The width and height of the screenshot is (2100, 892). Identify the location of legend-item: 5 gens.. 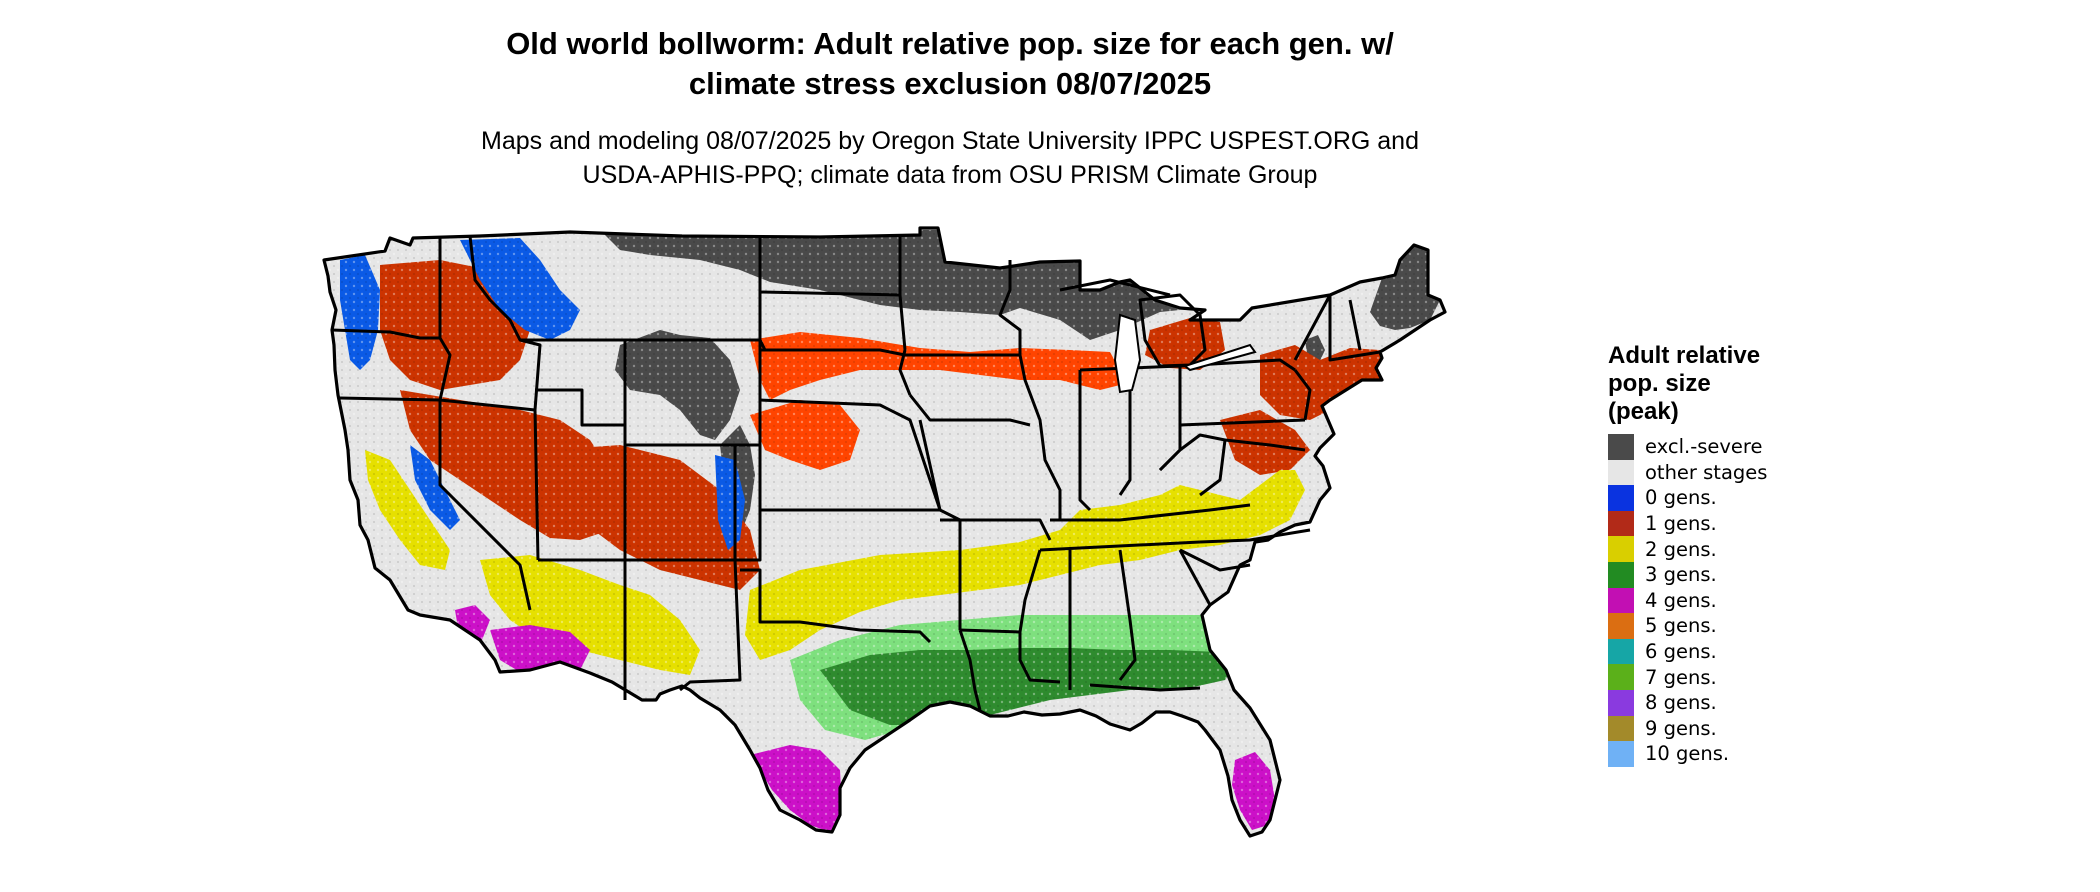
(1687, 626).